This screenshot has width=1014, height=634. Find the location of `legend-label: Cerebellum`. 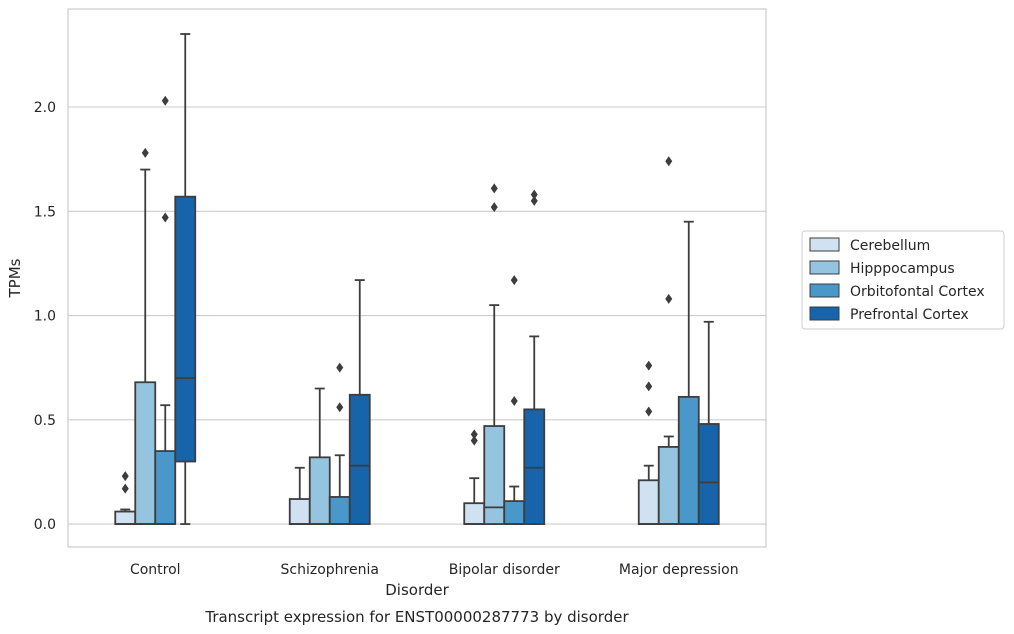

legend-label: Cerebellum is located at coordinates (890, 246).